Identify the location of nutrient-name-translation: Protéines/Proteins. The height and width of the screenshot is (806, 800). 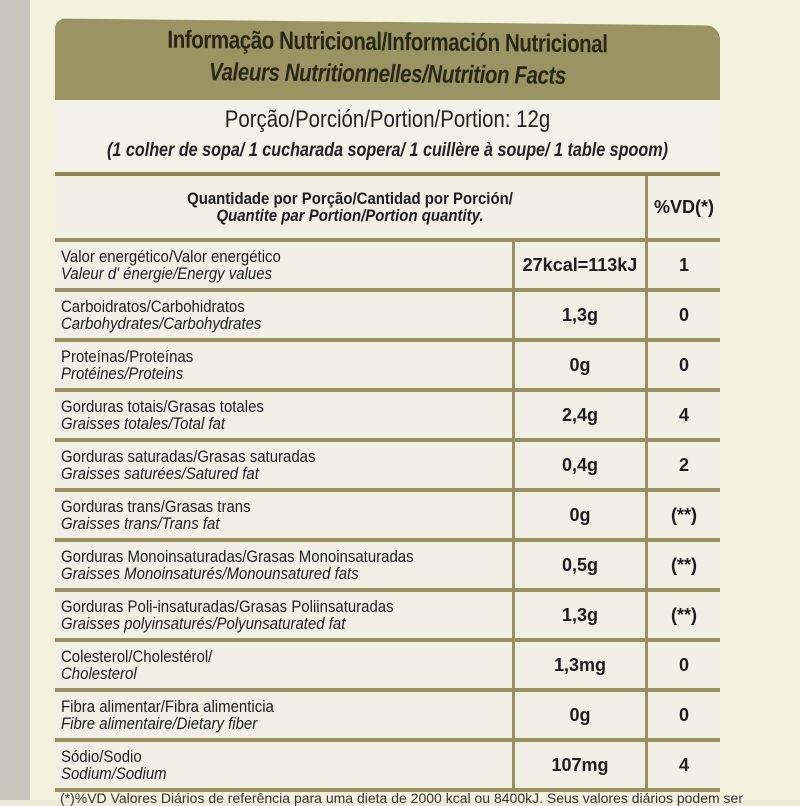
(122, 373).